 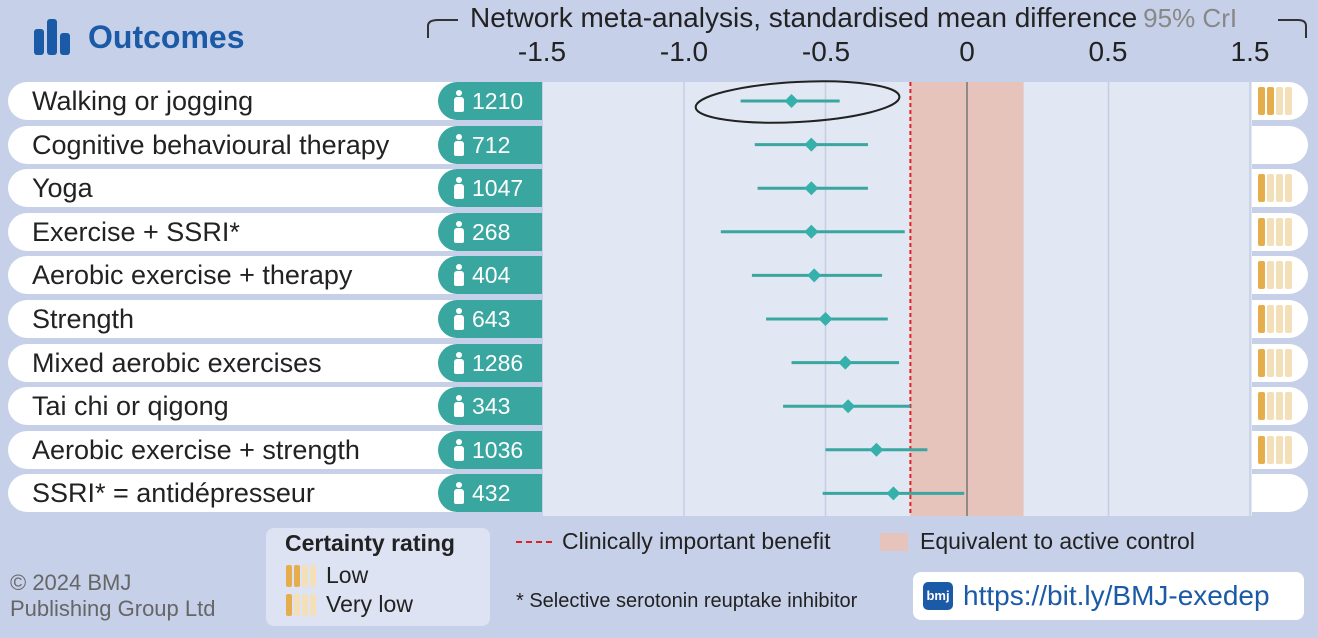 What do you see at coordinates (491, 406) in the screenshot?
I see `sample-size: 343` at bounding box center [491, 406].